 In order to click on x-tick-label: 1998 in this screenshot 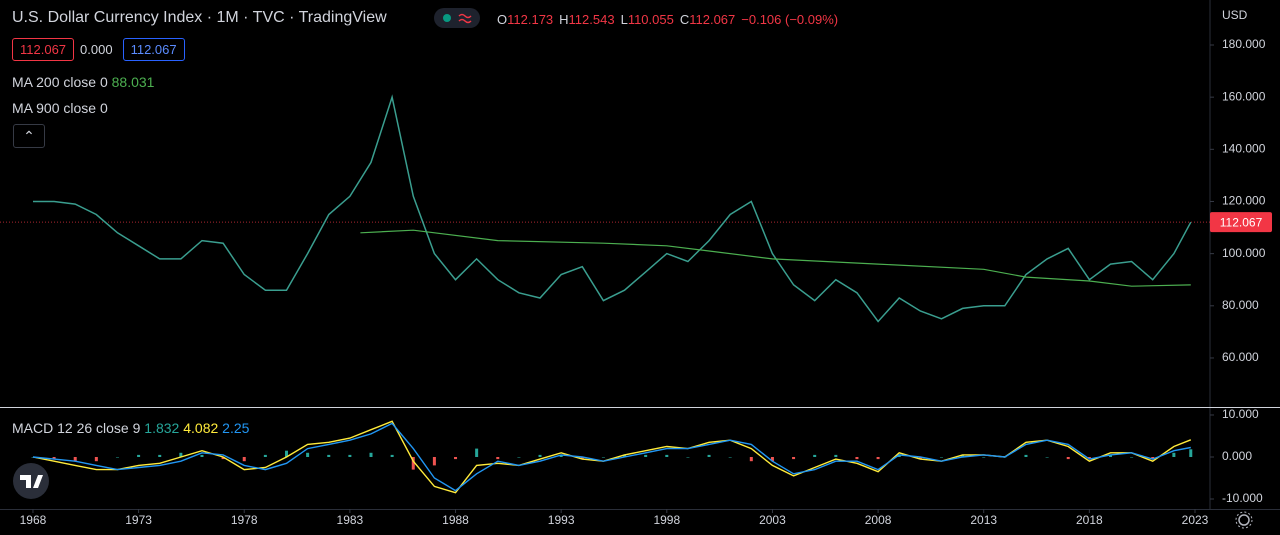, I will do `click(666, 520)`.